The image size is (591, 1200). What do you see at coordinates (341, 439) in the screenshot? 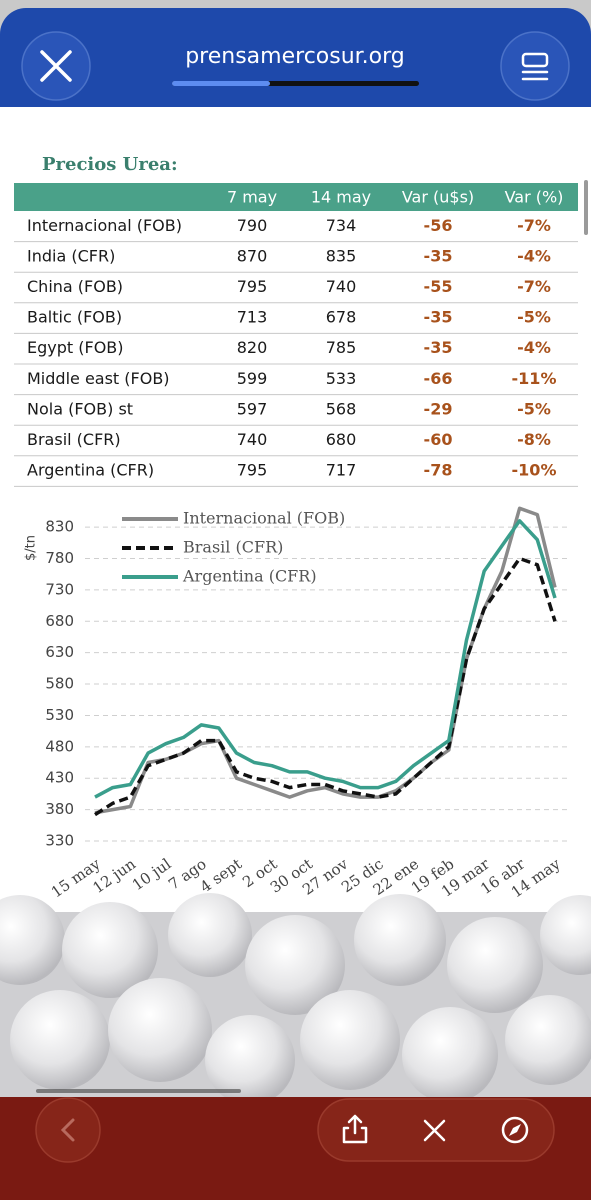
I see `table-cell: 680` at bounding box center [341, 439].